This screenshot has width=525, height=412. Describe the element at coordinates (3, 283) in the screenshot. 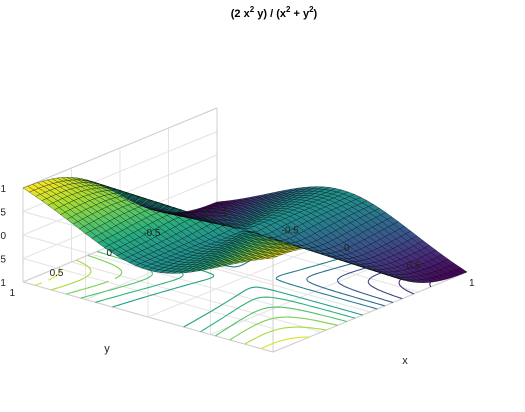

I see `z-tick-label: -1` at that location.